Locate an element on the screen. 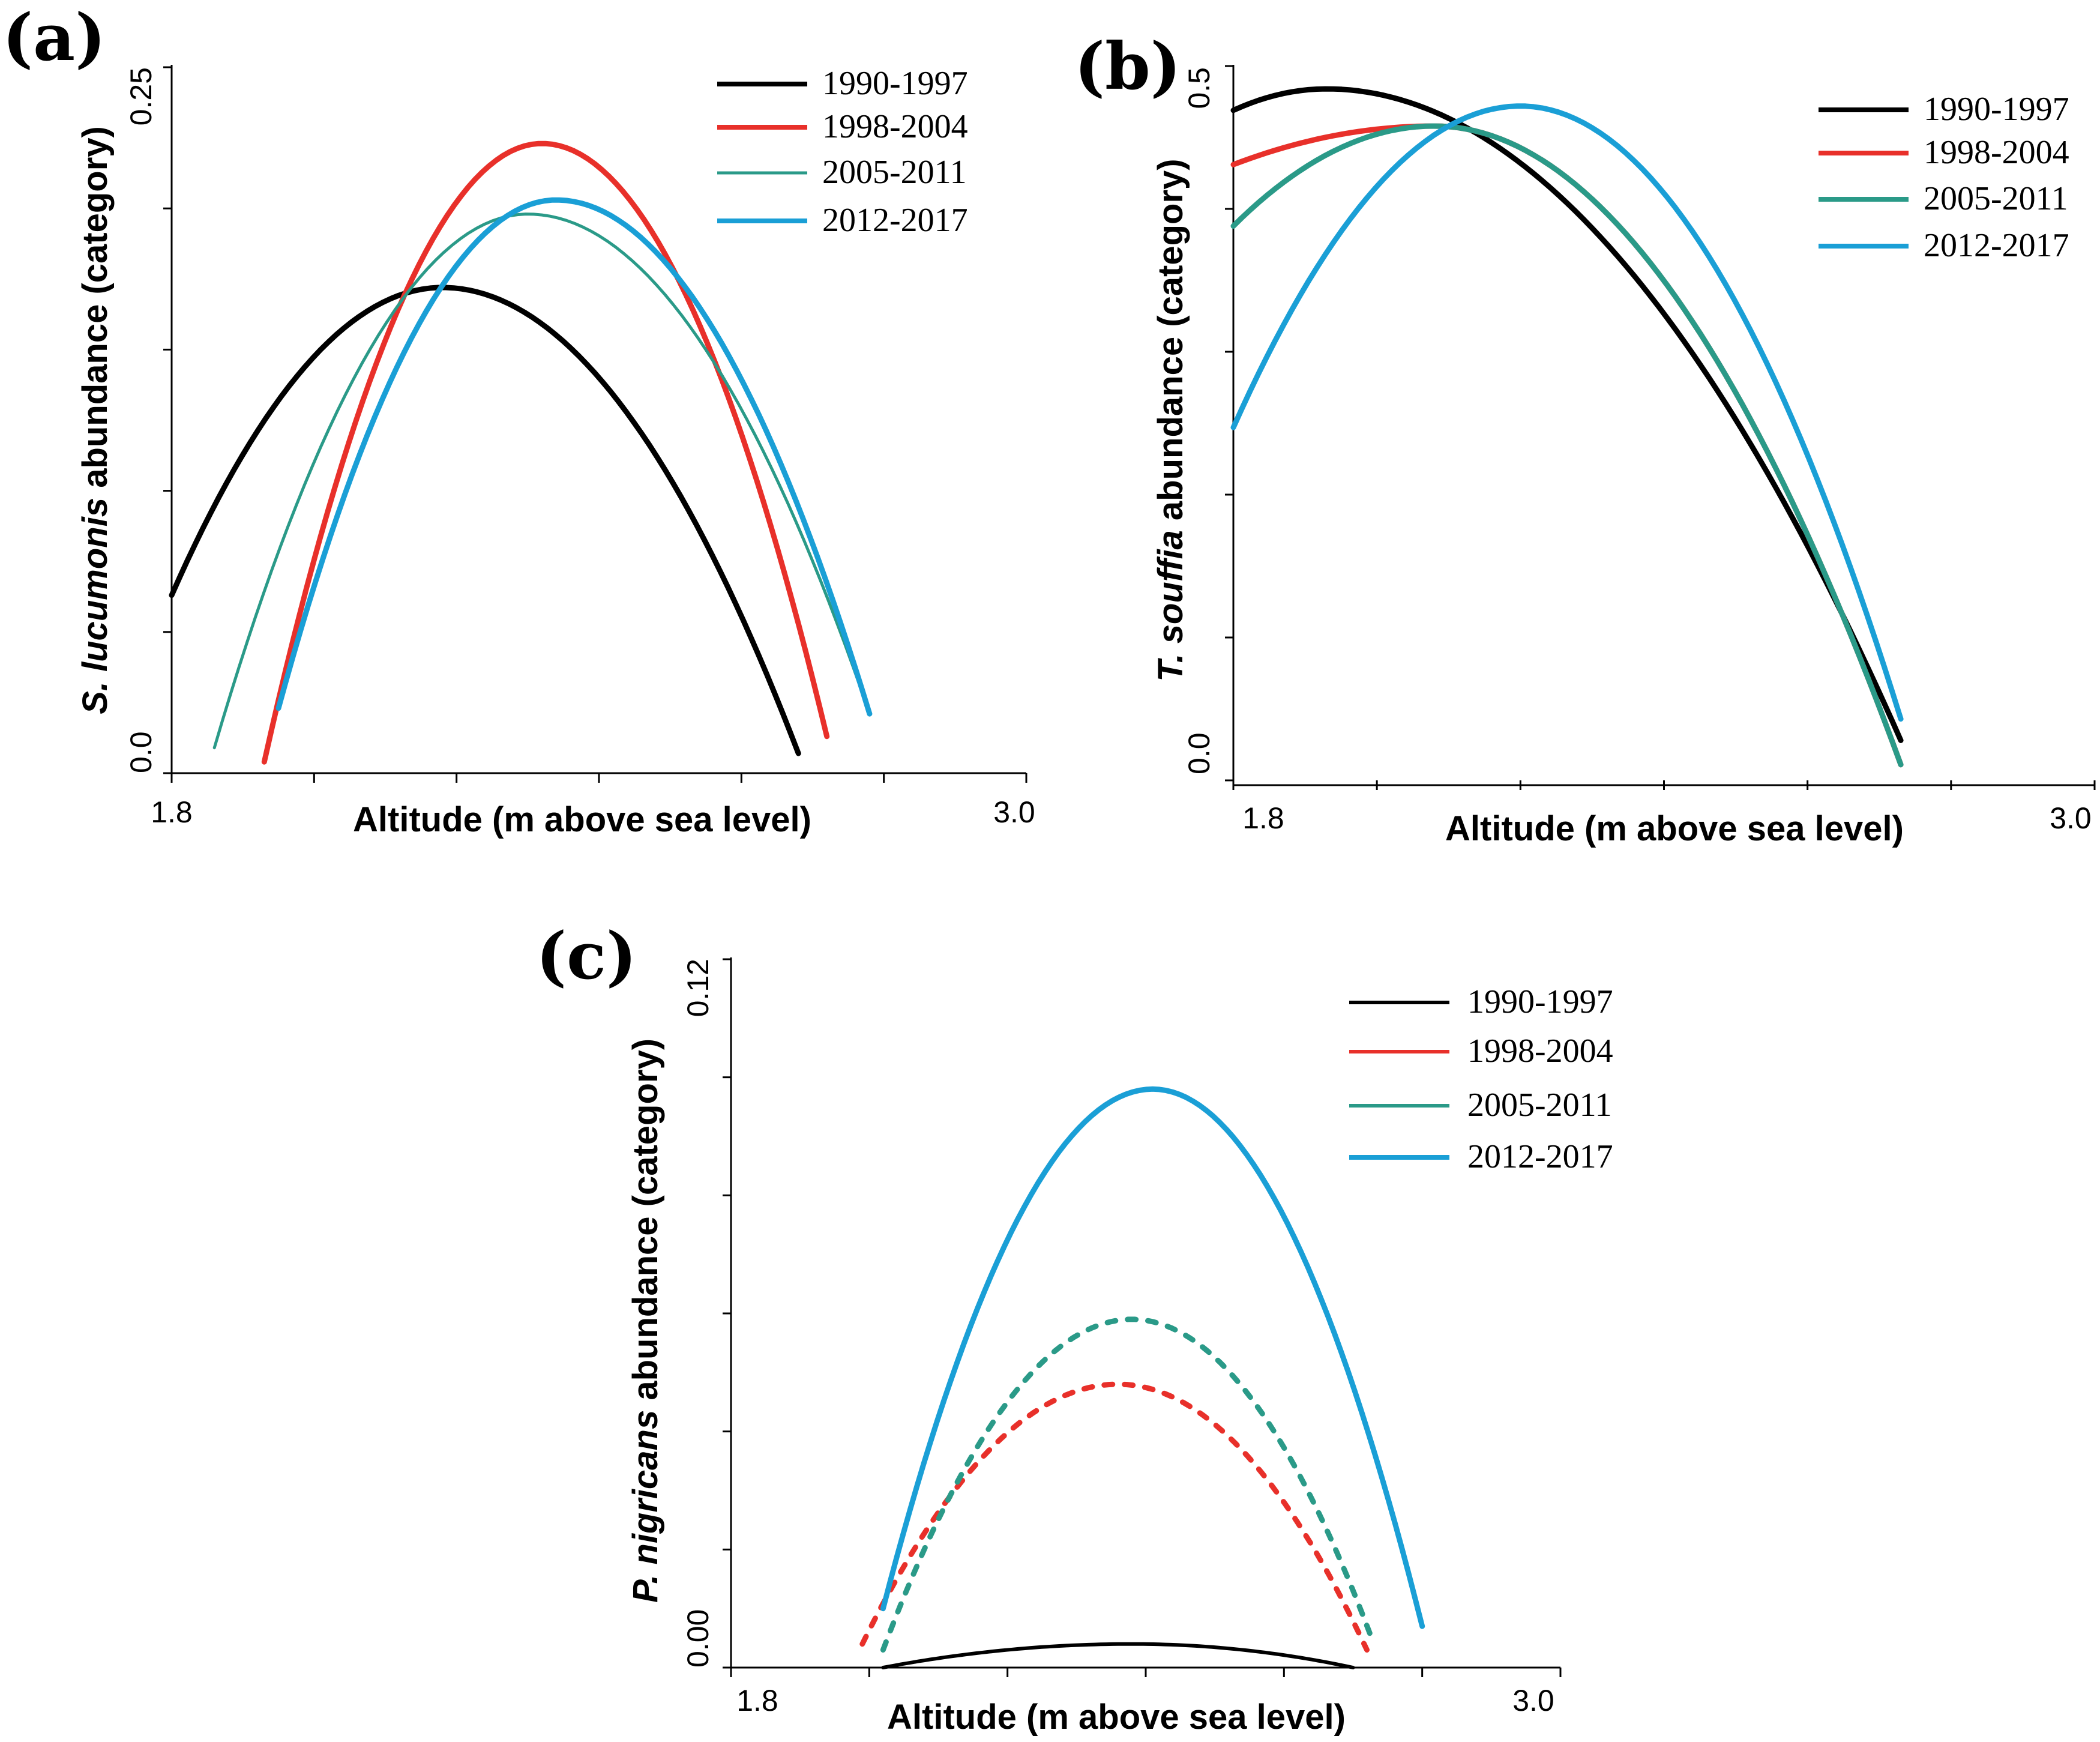 This screenshot has height=1742, width=2100. panel-c-ytick-min: 0.00 is located at coordinates (698, 1638).